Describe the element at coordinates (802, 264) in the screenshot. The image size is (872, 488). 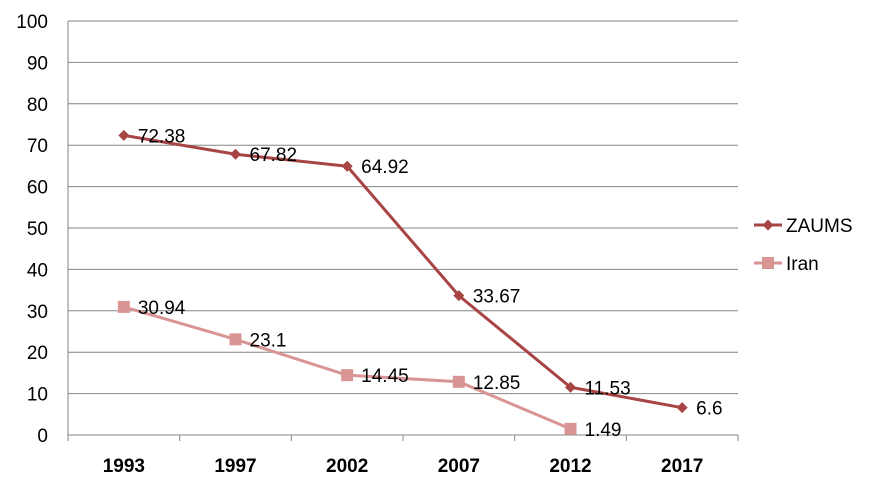
I see `legend-label: Iran` at that location.